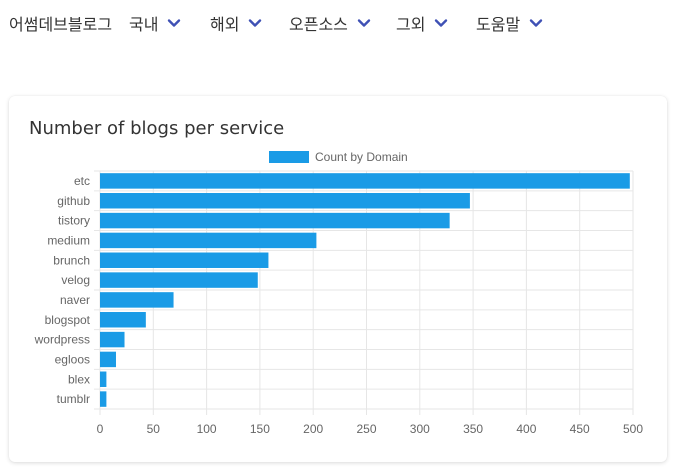 The image size is (677, 470). What do you see at coordinates (289, 157) in the screenshot?
I see `legend-swatch` at bounding box center [289, 157].